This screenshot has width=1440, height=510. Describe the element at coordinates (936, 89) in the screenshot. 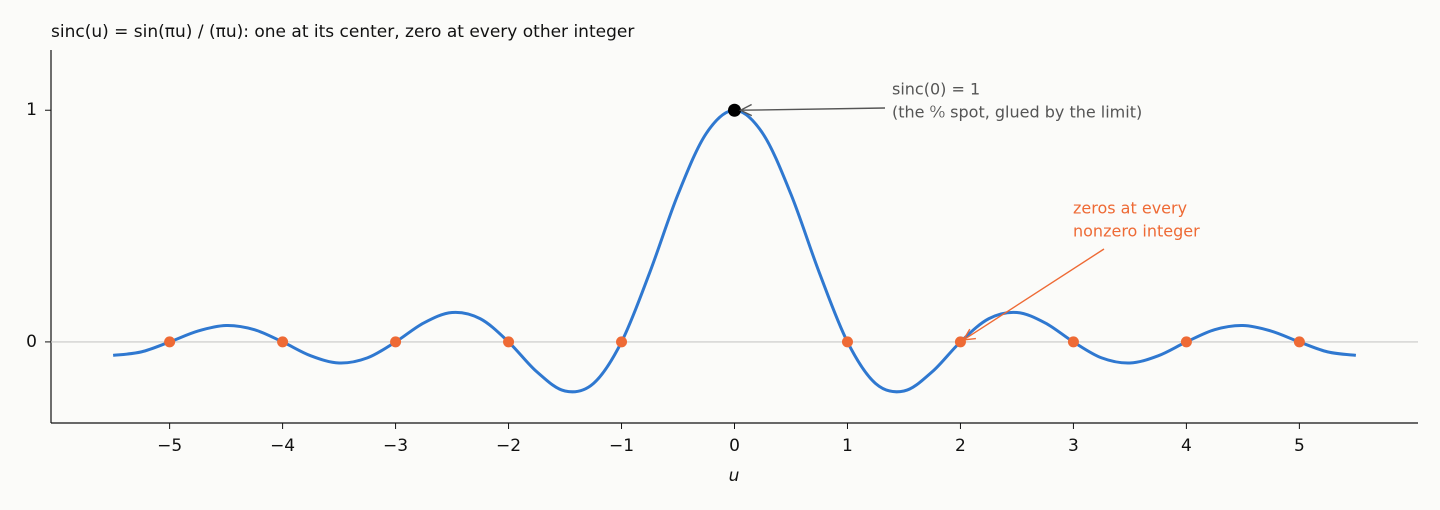

I see `annotation-text: sinc(0) = 1` at that location.